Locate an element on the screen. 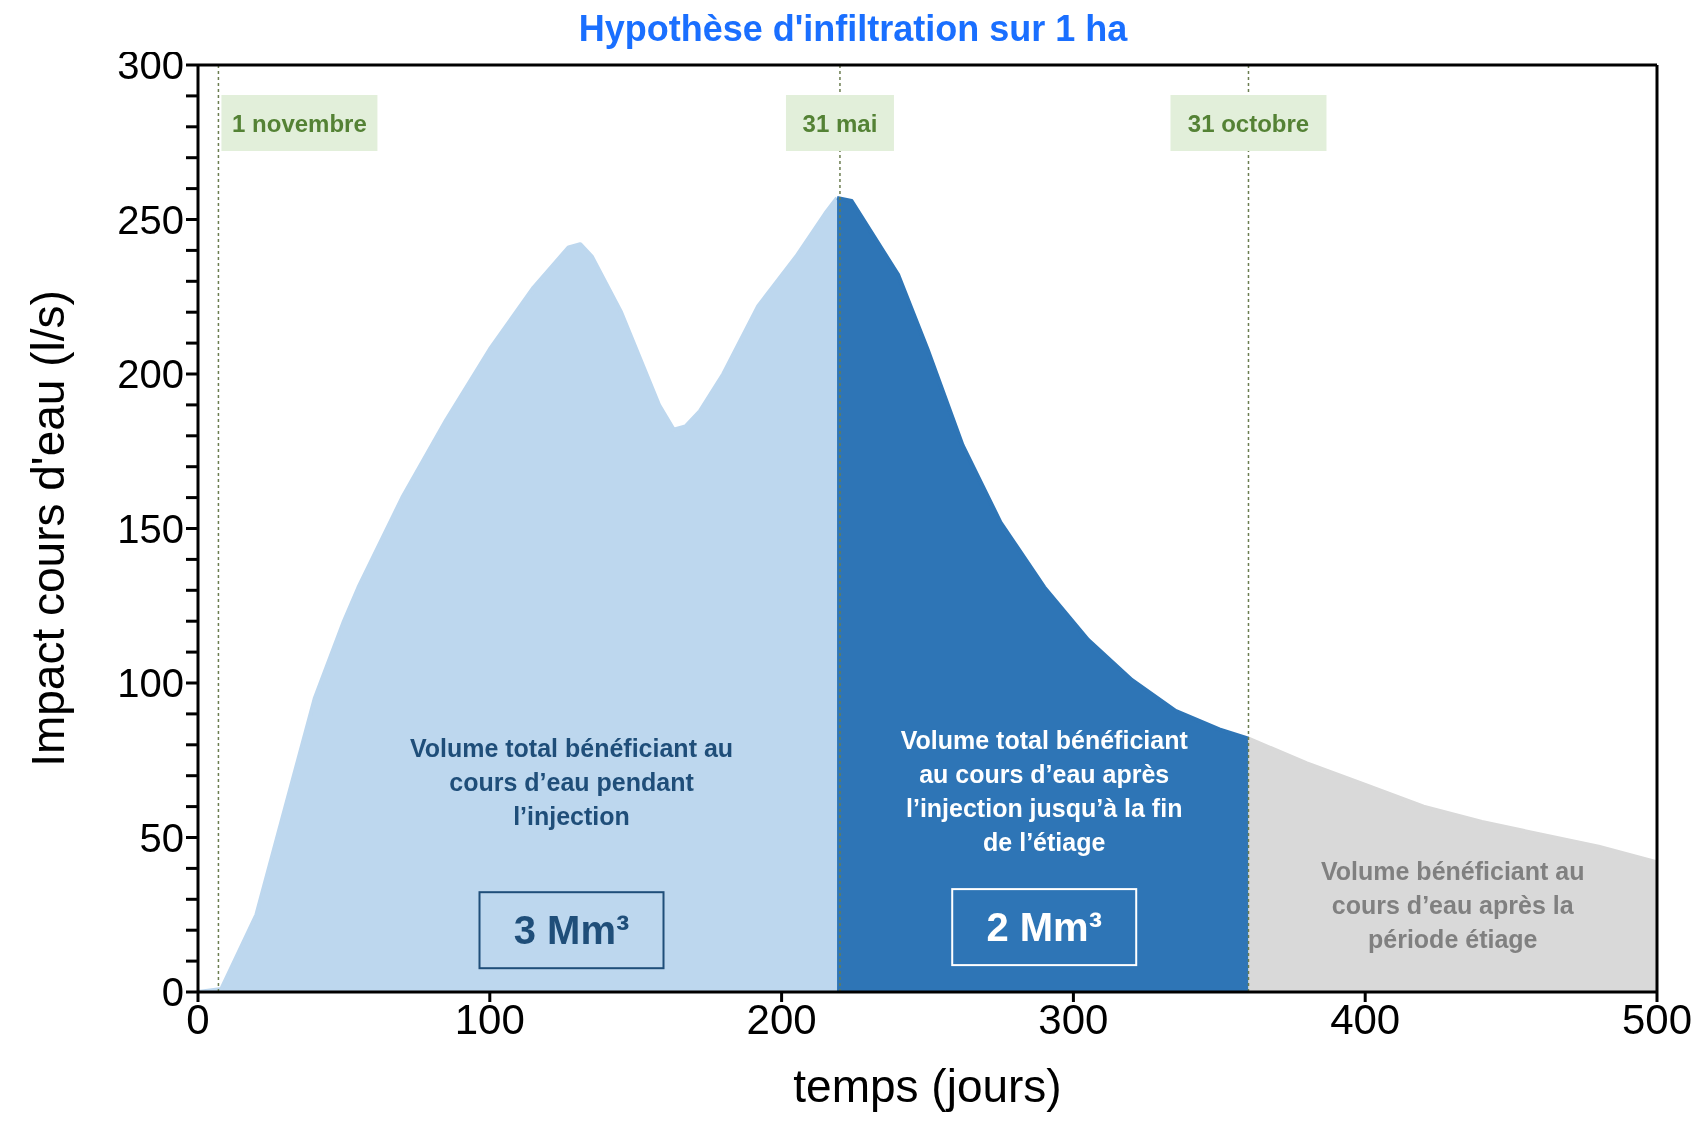 This screenshot has height=1137, width=1706. x-tick-label: 400 is located at coordinates (1365, 1019).